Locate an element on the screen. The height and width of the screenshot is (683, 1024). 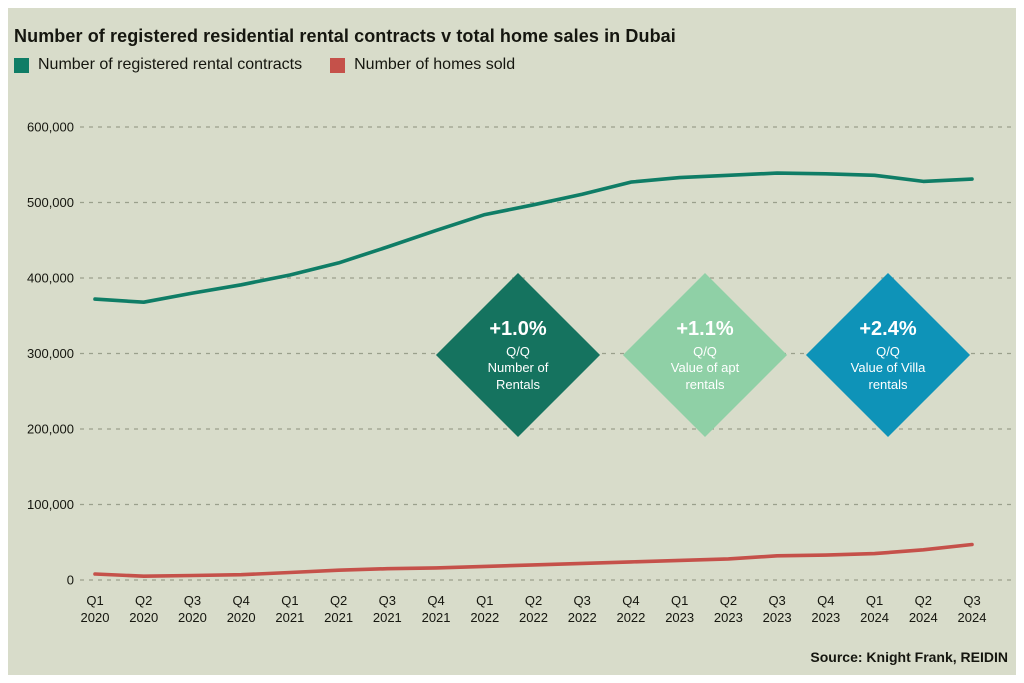
legend-swatch-rentals is located at coordinates (21, 65).